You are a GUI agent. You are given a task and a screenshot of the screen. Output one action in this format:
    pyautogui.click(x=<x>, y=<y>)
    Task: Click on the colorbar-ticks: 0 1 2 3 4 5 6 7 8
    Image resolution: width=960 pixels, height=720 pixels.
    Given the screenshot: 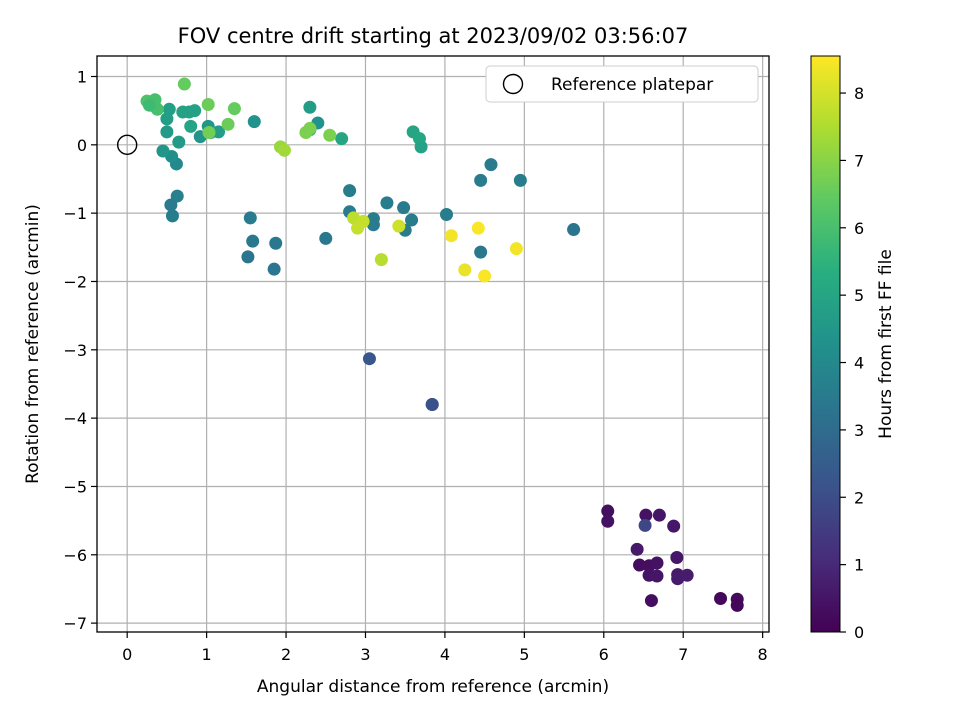 What is the action you would take?
    pyautogui.click(x=852, y=363)
    